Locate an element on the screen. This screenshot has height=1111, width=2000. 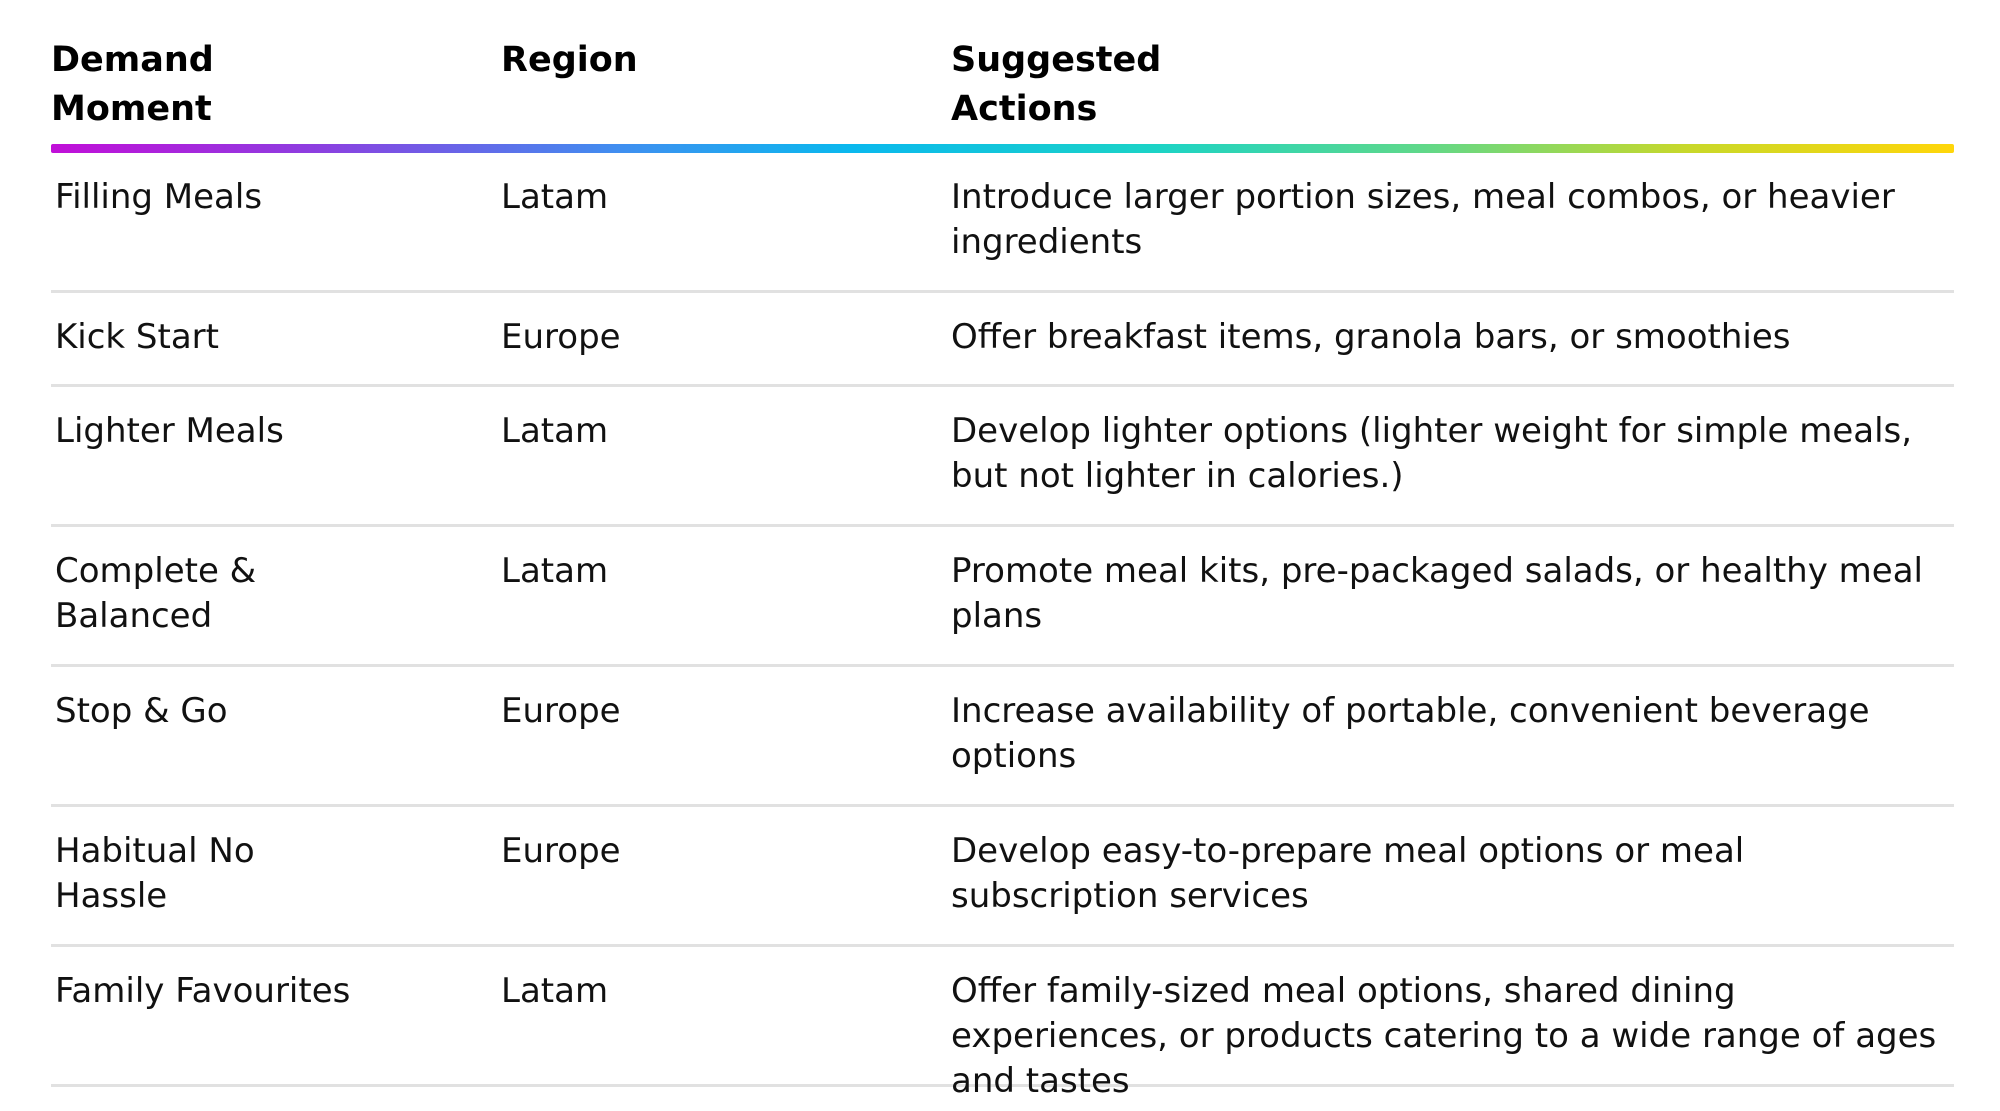
cell-demand-moment: Complete & Balanced is located at coordinates (156, 593).